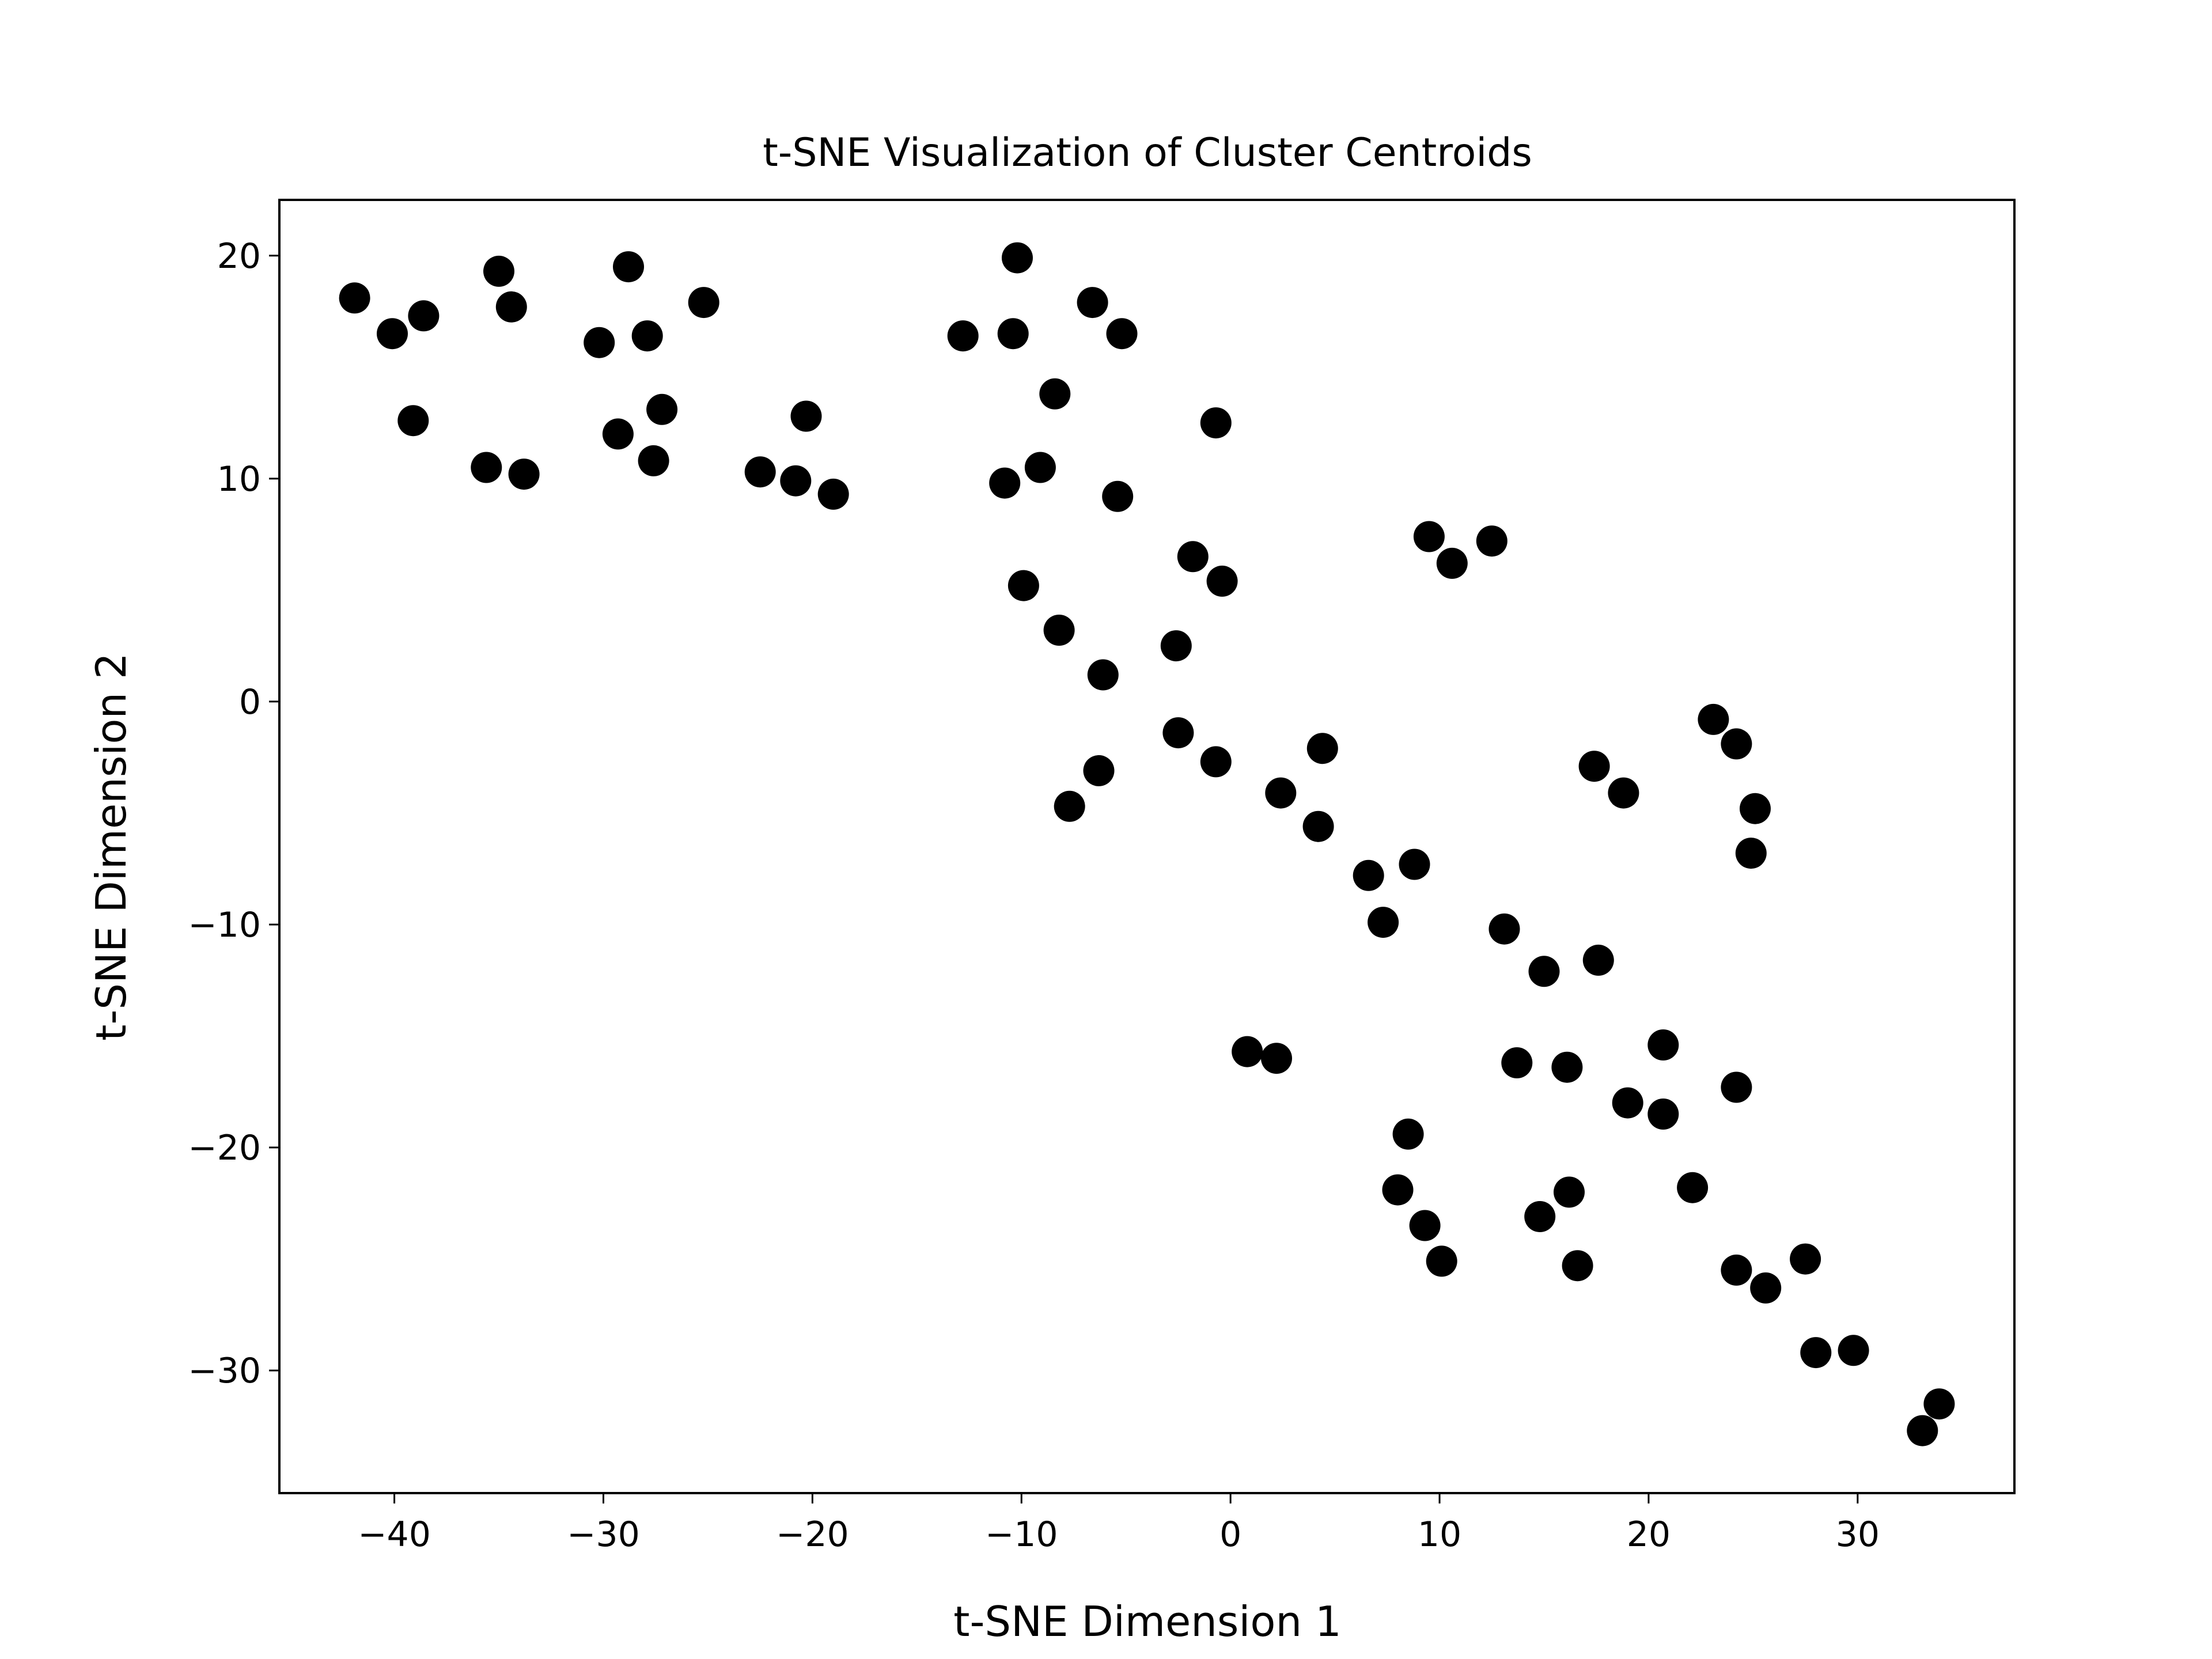 The width and height of the screenshot is (2212, 1659). What do you see at coordinates (250, 702) in the screenshot?
I see `y-tick-label: 0` at bounding box center [250, 702].